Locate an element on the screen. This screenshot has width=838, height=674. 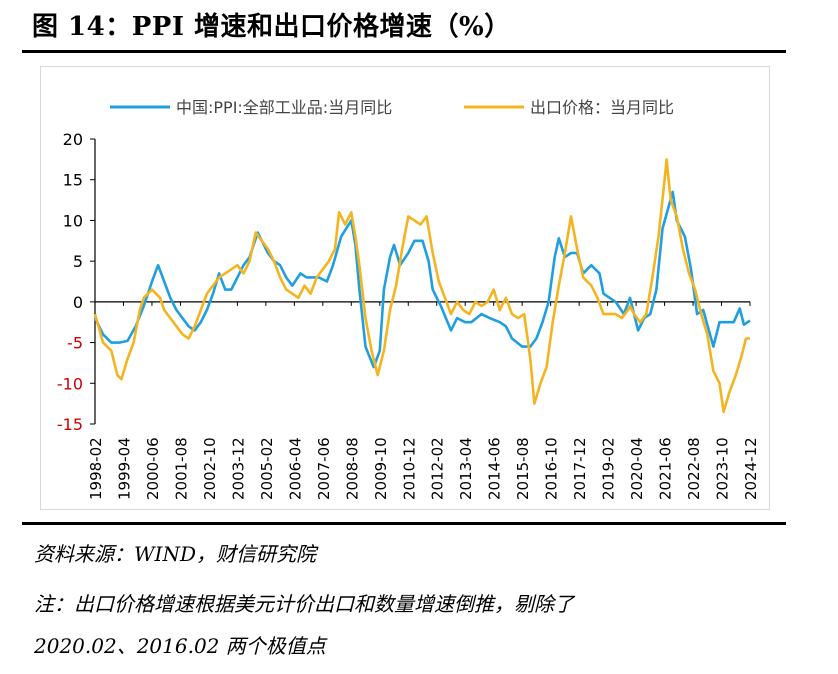
bottom-rule is located at coordinates (404, 523).